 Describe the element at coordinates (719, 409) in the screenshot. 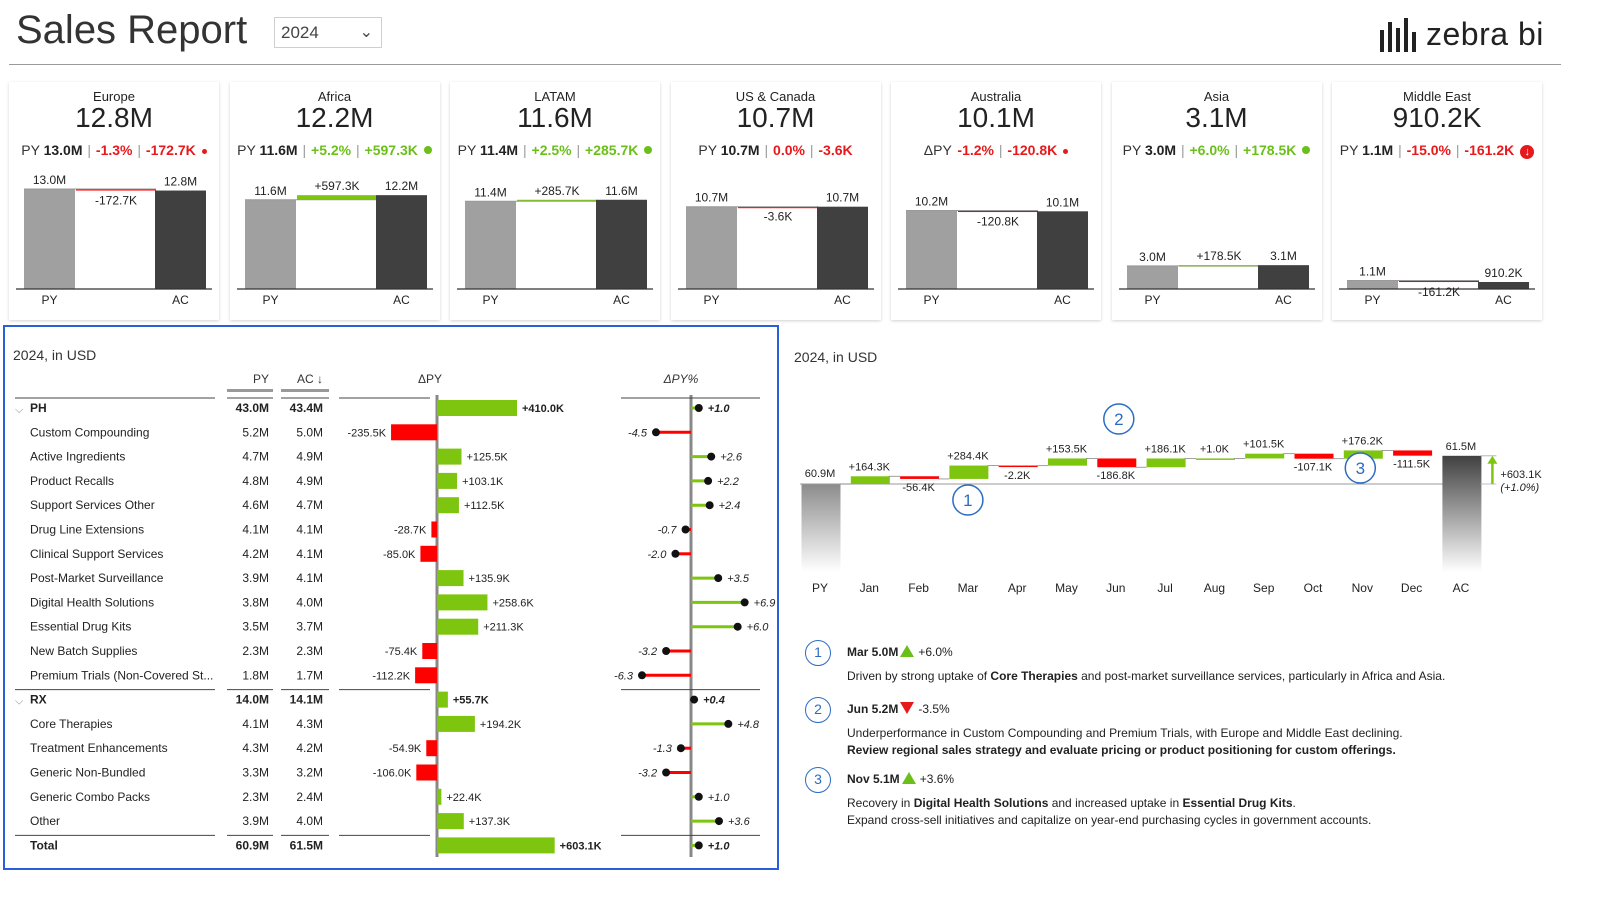

I see `percent-label: +1.0` at that location.